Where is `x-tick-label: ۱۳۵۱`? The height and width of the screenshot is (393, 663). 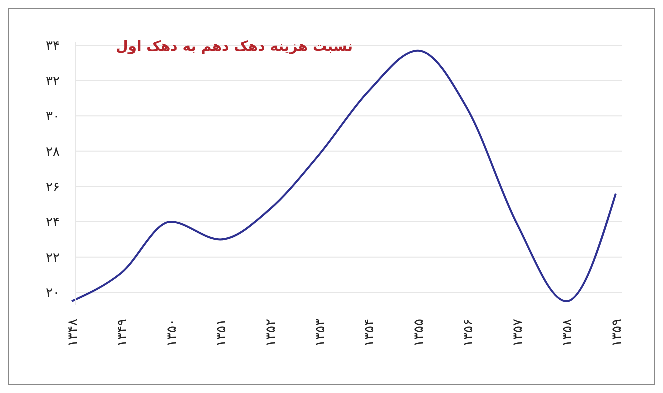
x-tick-label: ۱۳۵۱ is located at coordinates (222, 333).